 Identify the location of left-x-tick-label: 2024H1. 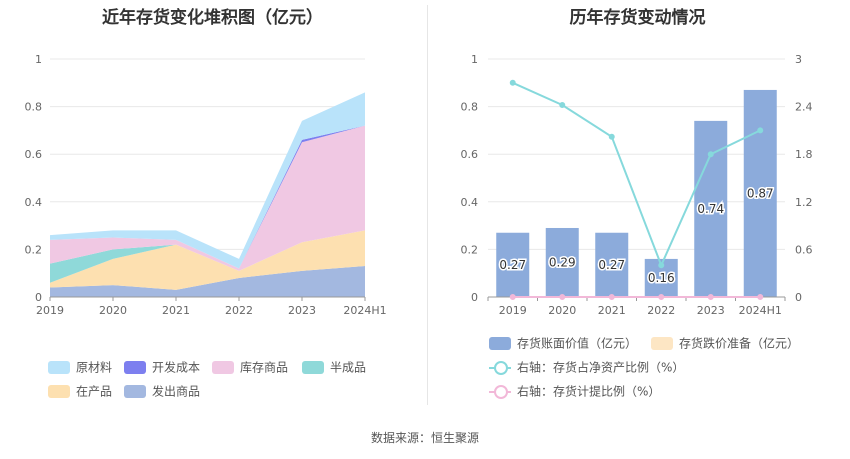
(364, 310).